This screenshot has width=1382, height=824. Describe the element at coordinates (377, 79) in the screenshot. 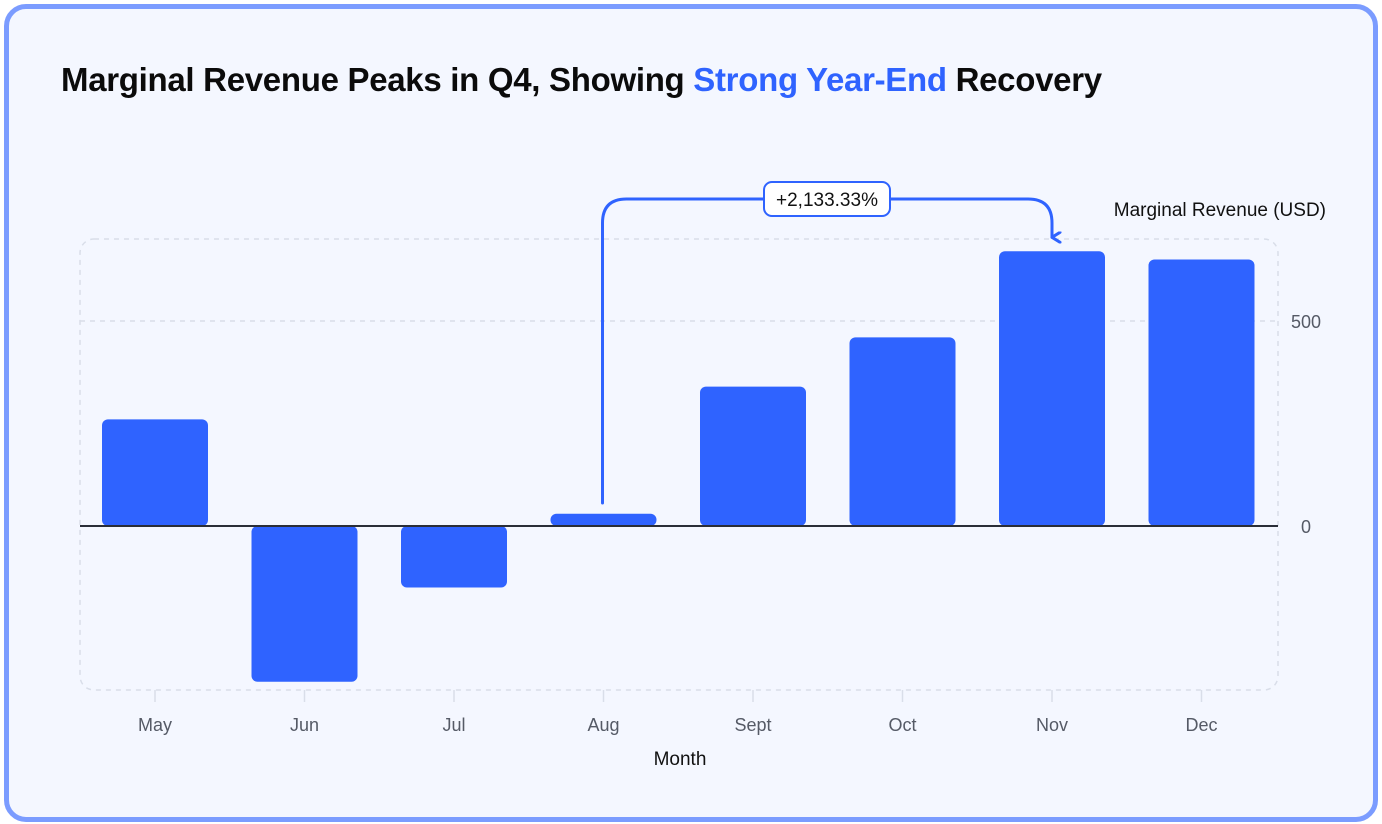

I see `title-part-1: Marginal Revenue Peaks in Q4, Showing` at that location.